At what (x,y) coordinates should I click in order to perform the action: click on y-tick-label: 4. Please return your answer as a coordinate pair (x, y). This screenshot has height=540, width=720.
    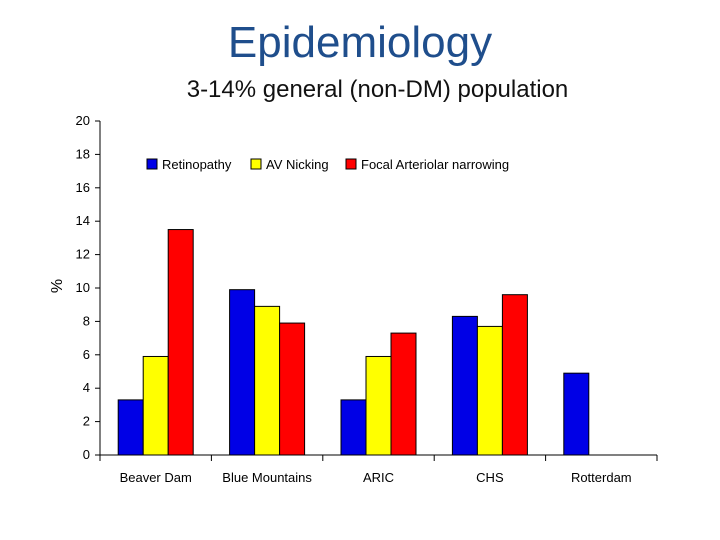
    Looking at the image, I should click on (86, 387).